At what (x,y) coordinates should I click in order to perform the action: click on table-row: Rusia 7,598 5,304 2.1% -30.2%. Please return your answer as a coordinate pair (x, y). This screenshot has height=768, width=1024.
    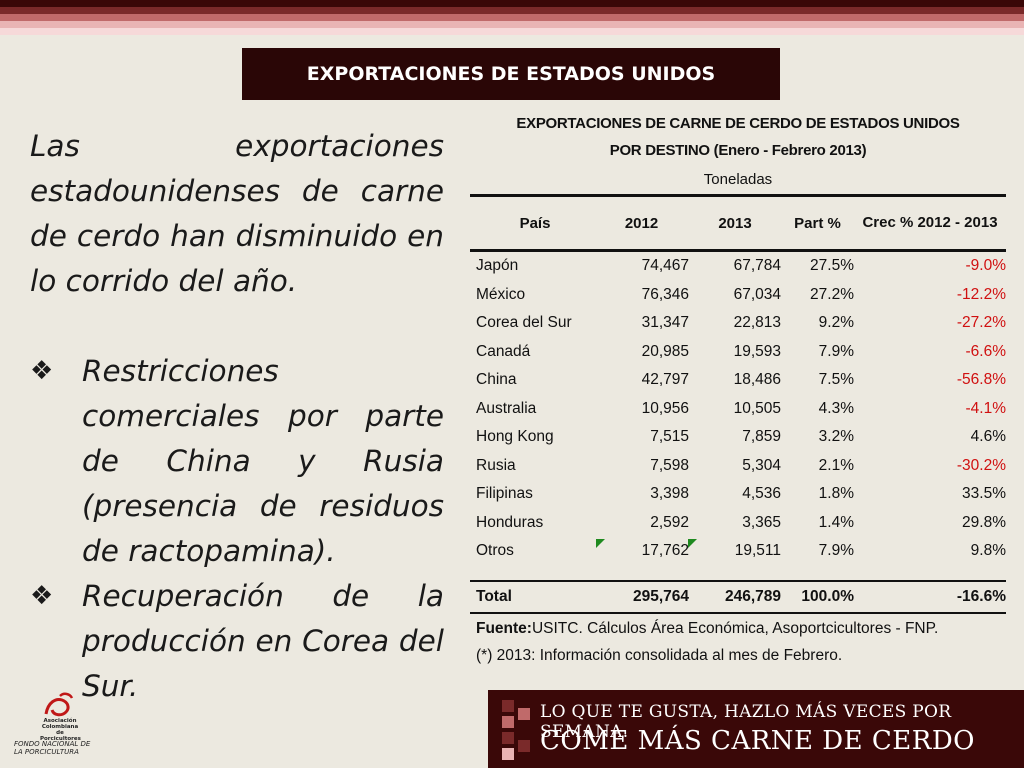
    Looking at the image, I should click on (738, 466).